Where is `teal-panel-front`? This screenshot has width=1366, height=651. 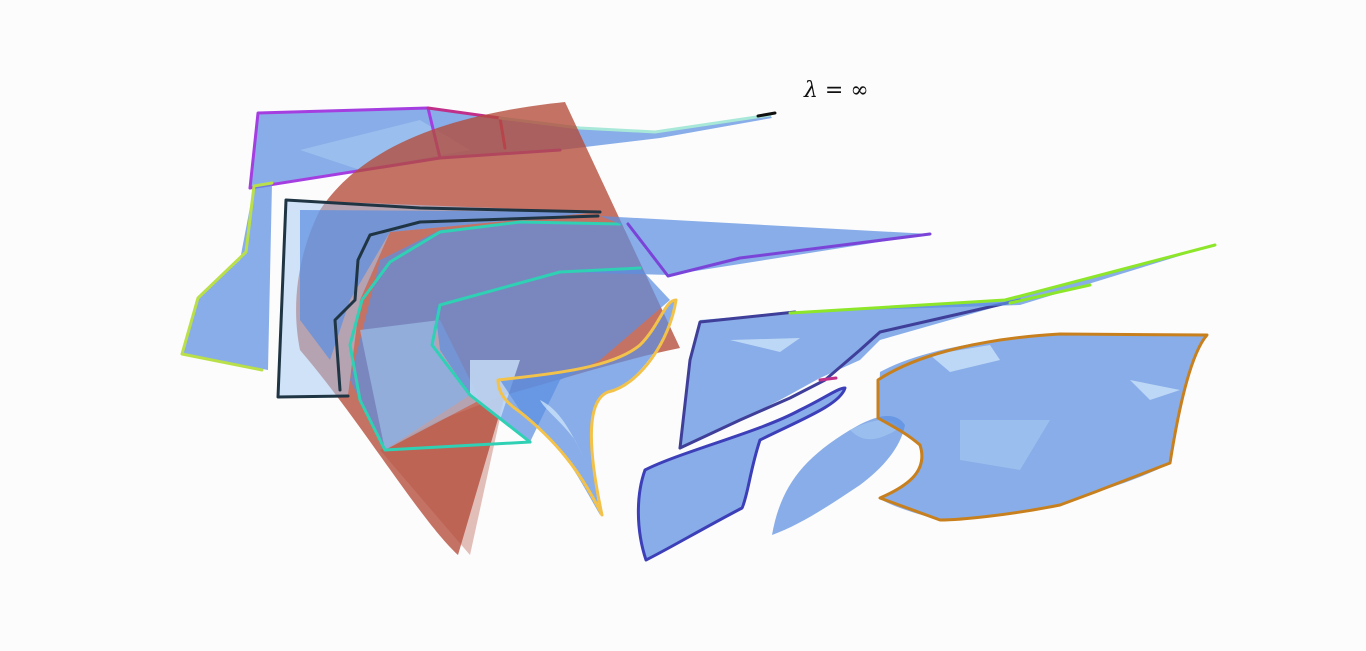 teal-panel-front is located at coordinates (550, 355).